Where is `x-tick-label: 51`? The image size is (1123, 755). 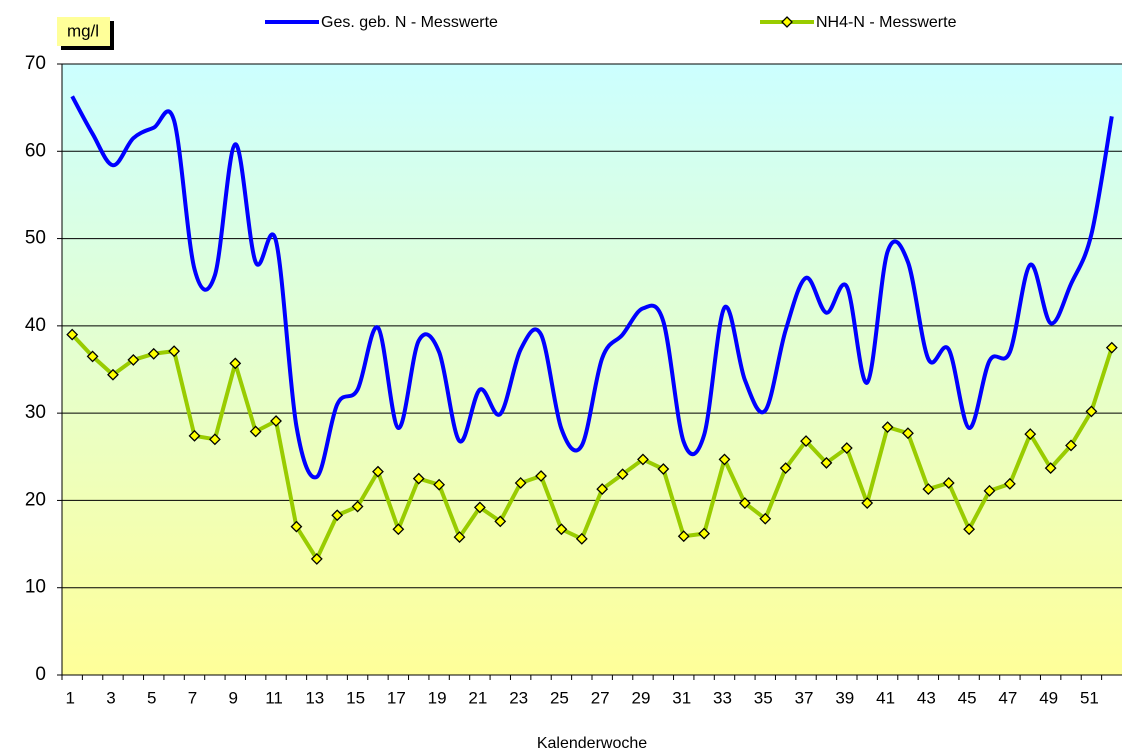
x-tick-label: 51 is located at coordinates (1089, 697).